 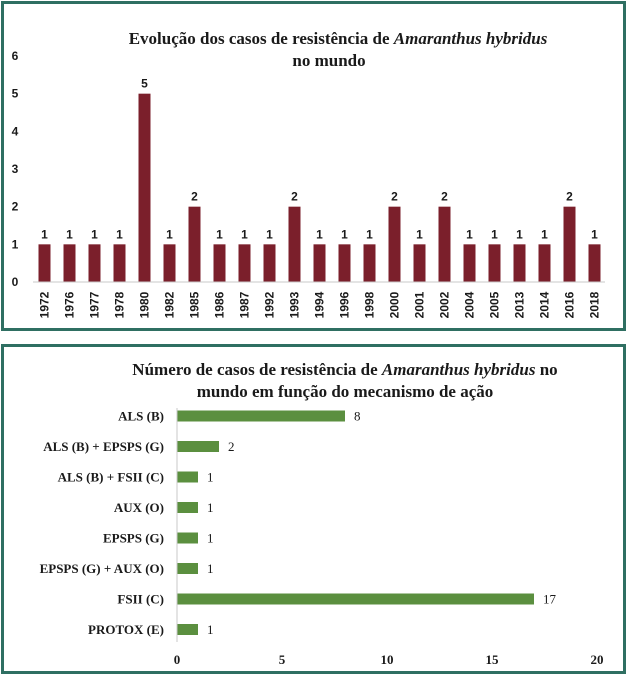 I want to click on x-tick-2016: 2016, so click(x=570, y=304).